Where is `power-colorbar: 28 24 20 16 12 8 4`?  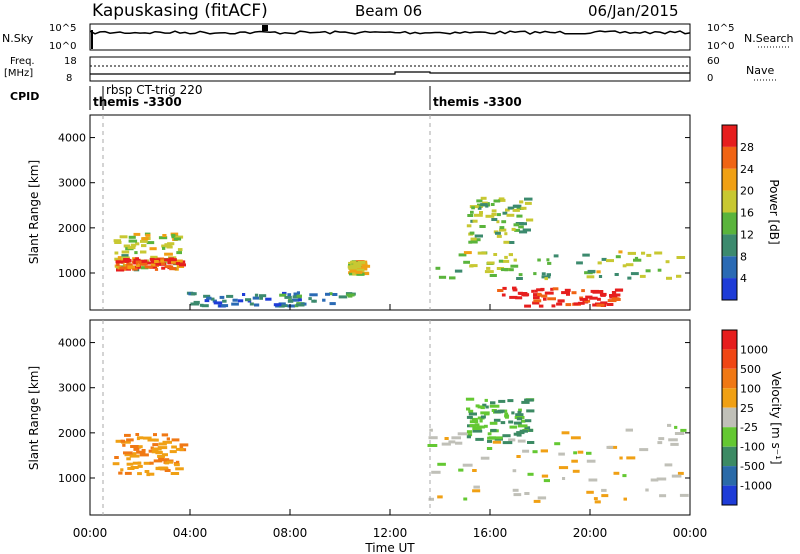
power-colorbar: 28 24 20 16 12 8 4 is located at coordinates (737, 212).